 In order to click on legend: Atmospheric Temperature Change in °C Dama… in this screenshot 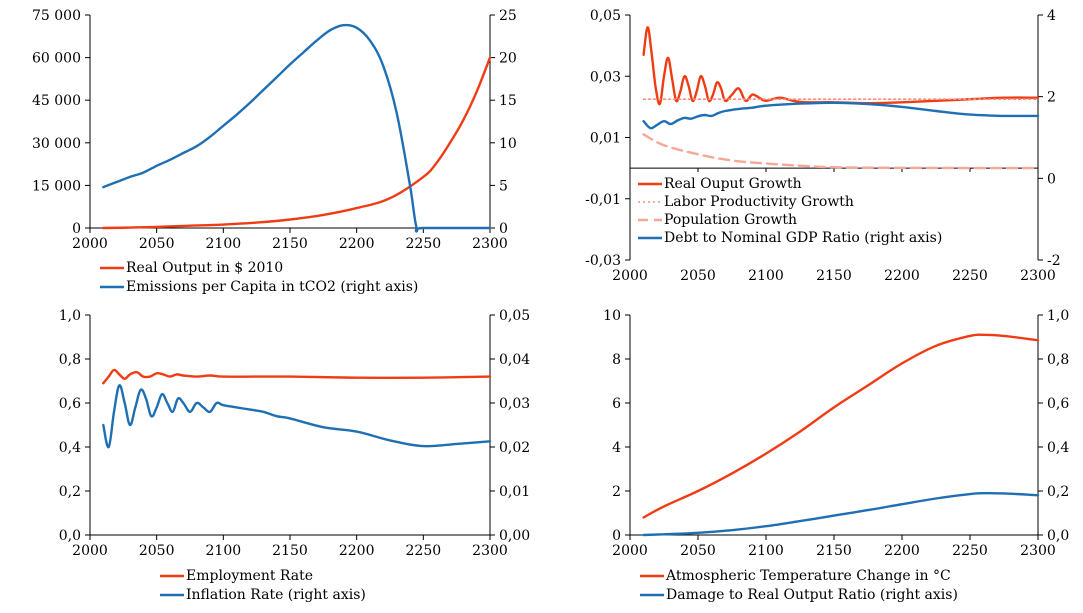, I will do `click(799, 585)`.